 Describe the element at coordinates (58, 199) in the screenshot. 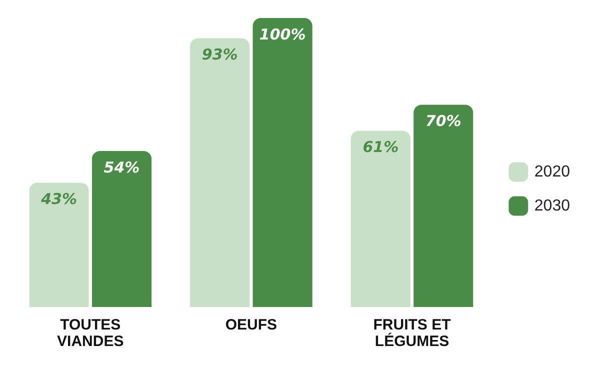

I see `data-label: 43%` at that location.